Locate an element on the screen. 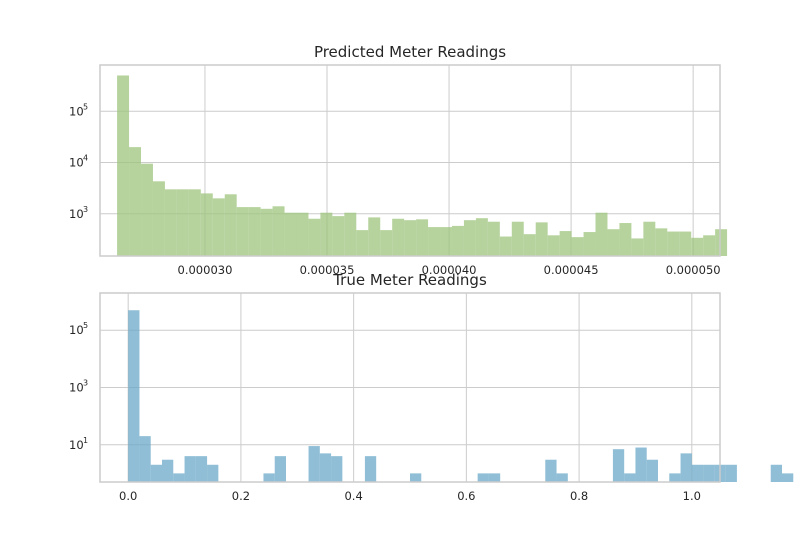 This screenshot has width=800, height=543. x-tick-label: 0.2 is located at coordinates (241, 496).